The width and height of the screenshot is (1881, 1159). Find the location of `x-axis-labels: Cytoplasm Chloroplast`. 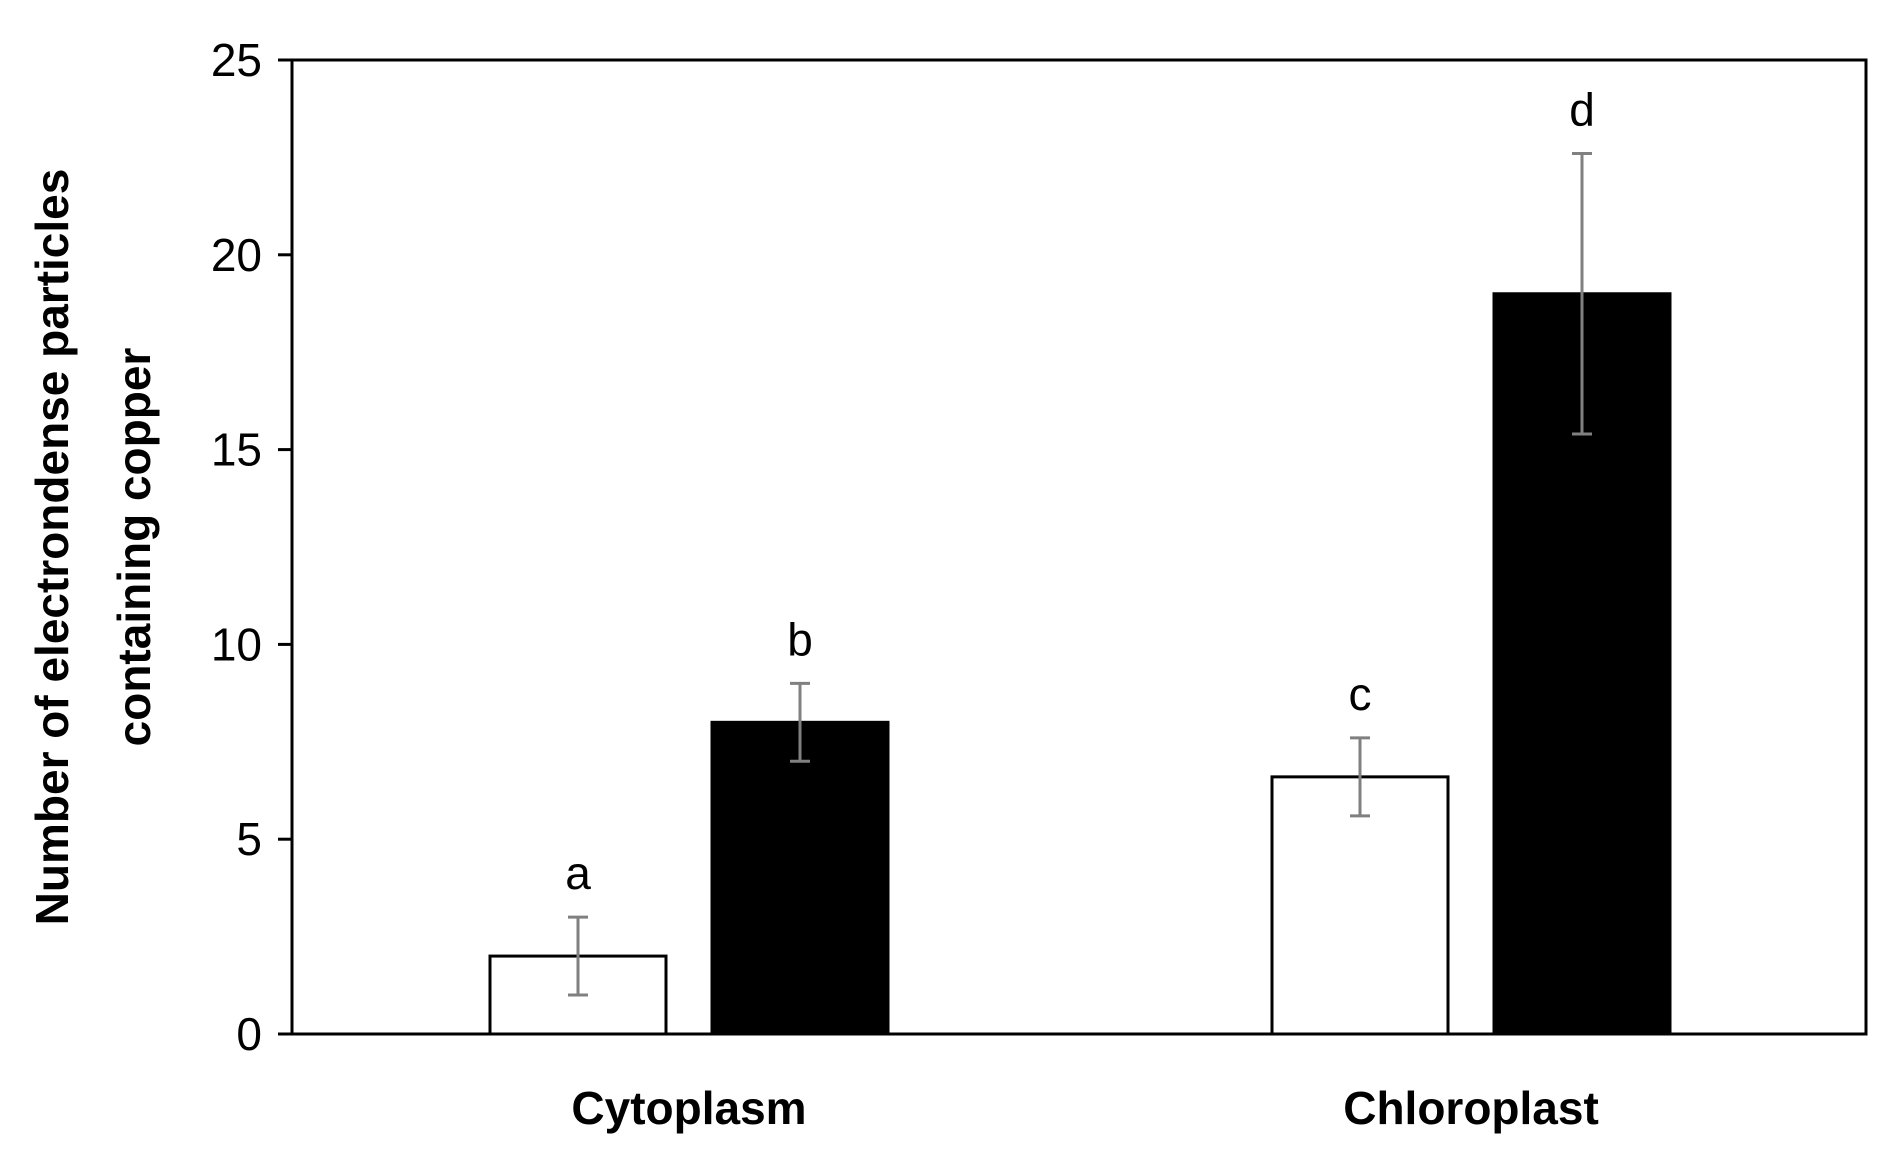

x-axis-labels: Cytoplasm Chloroplast is located at coordinates (1084, 1108).